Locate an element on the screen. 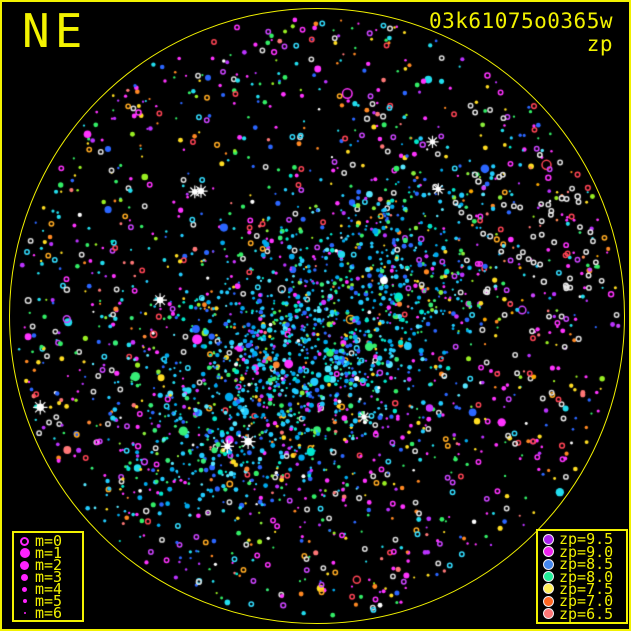  legend-row: m=0 is located at coordinates (48, 541).